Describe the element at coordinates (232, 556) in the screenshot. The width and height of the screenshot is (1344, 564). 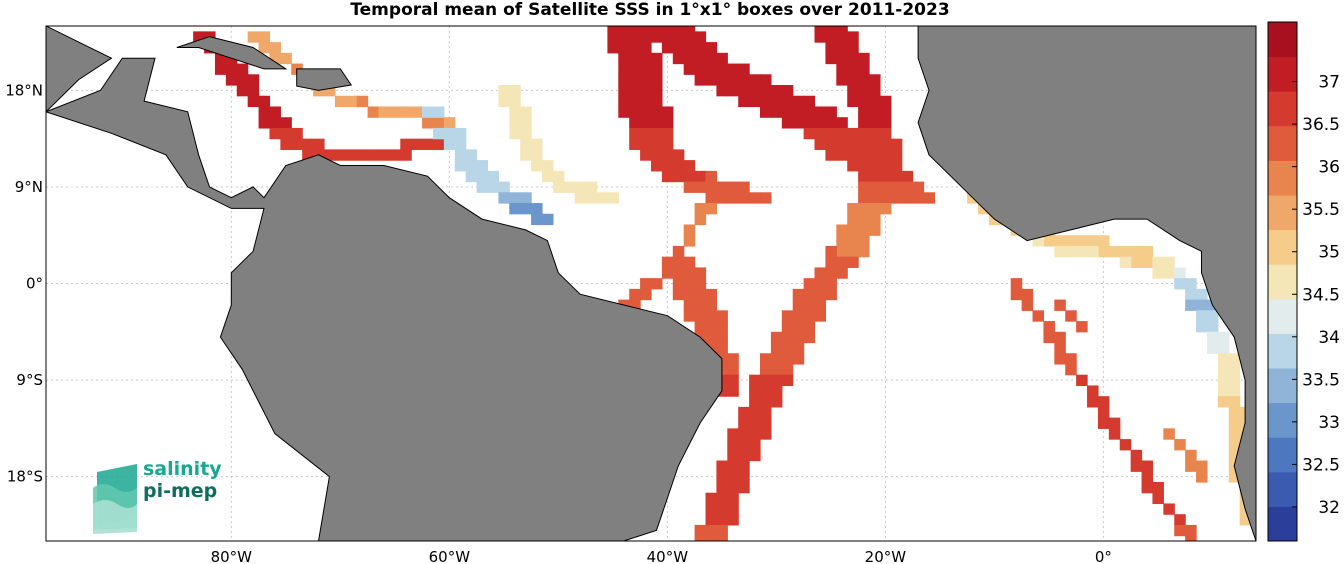
I see `lon-tick-label: 80°W` at that location.